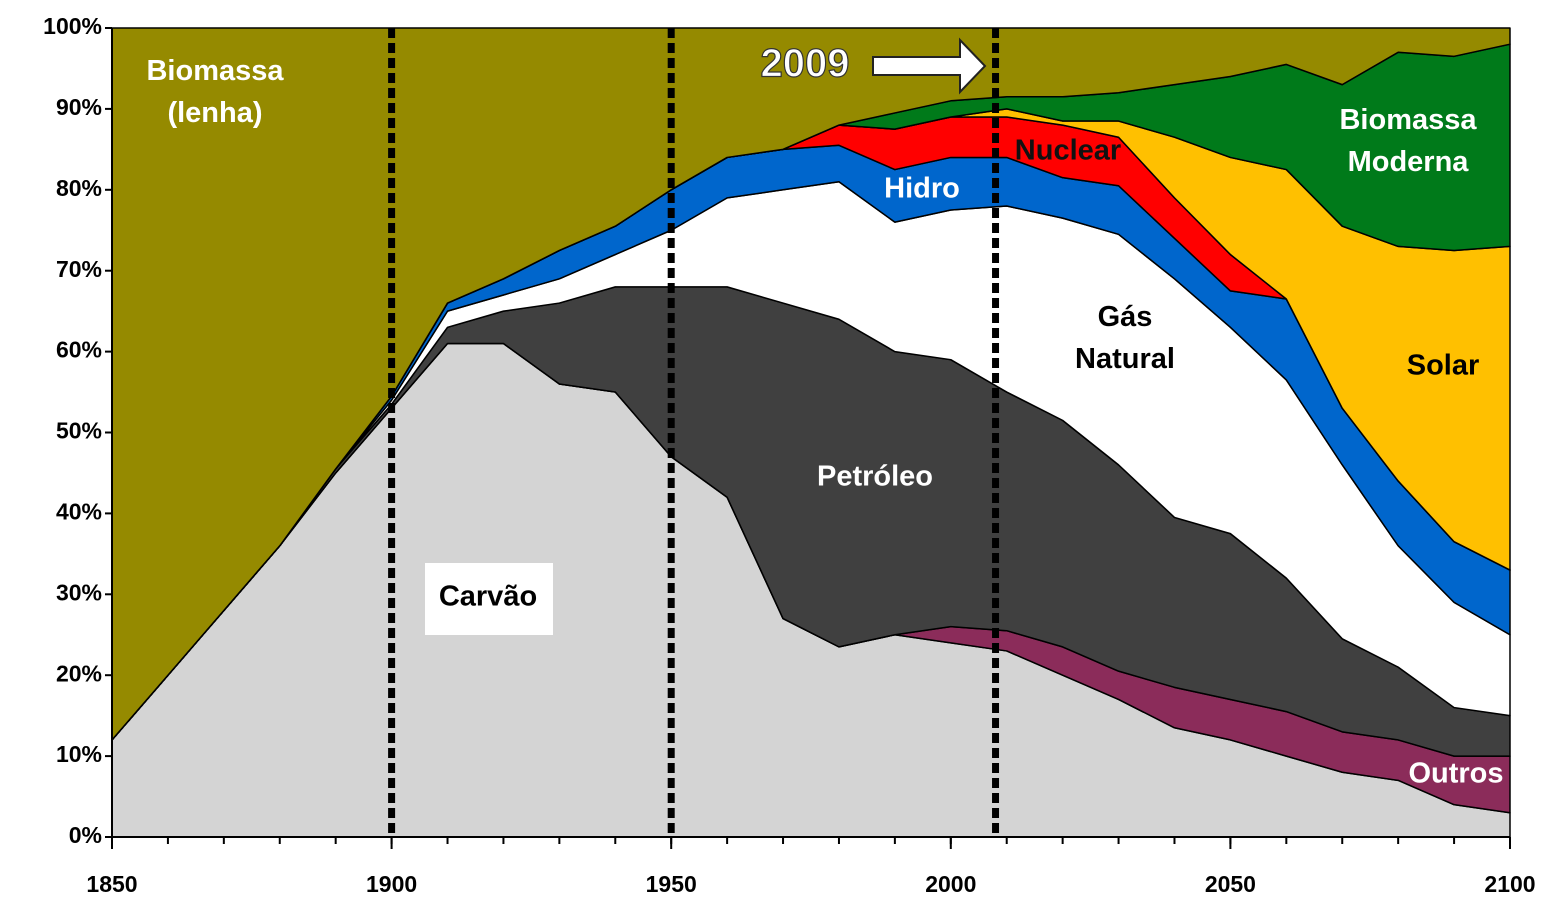  What do you see at coordinates (875, 477) in the screenshot?
I see `series-label: Petróleo` at bounding box center [875, 477].